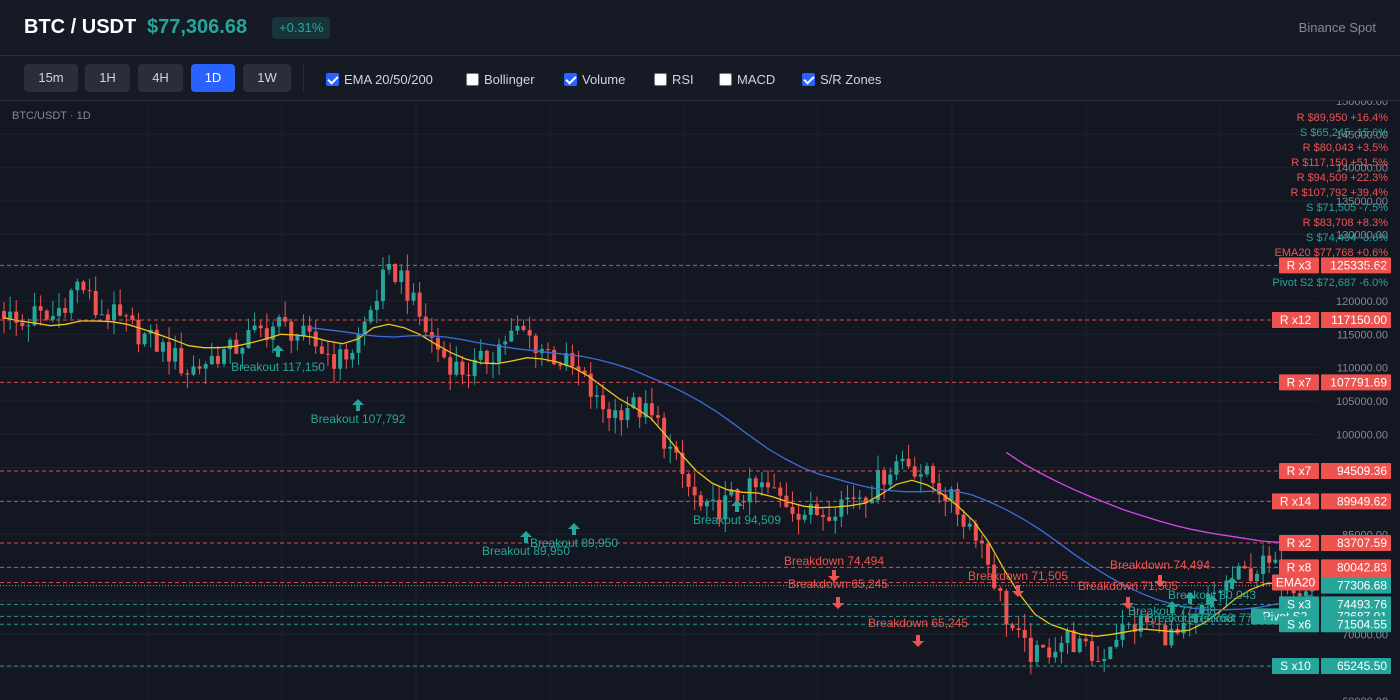 The width and height of the screenshot is (1400, 700). Describe the element at coordinates (1299, 265) in the screenshot. I see `level-badge: R x3` at that location.